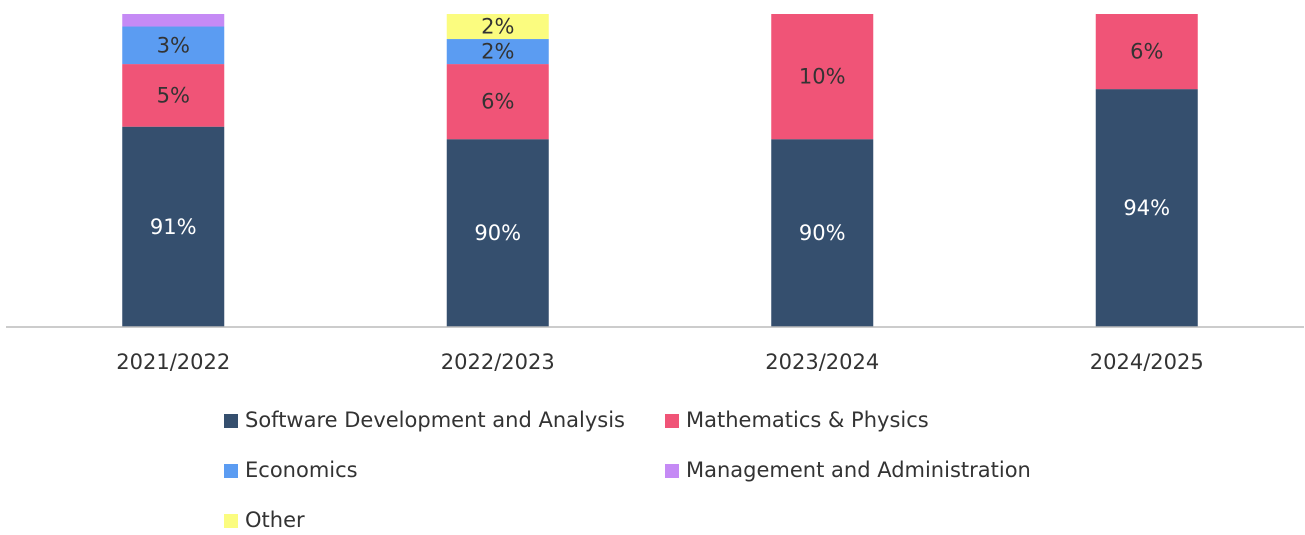  What do you see at coordinates (435, 420) in the screenshot?
I see `legend-label: Software Development and Analysis` at bounding box center [435, 420].